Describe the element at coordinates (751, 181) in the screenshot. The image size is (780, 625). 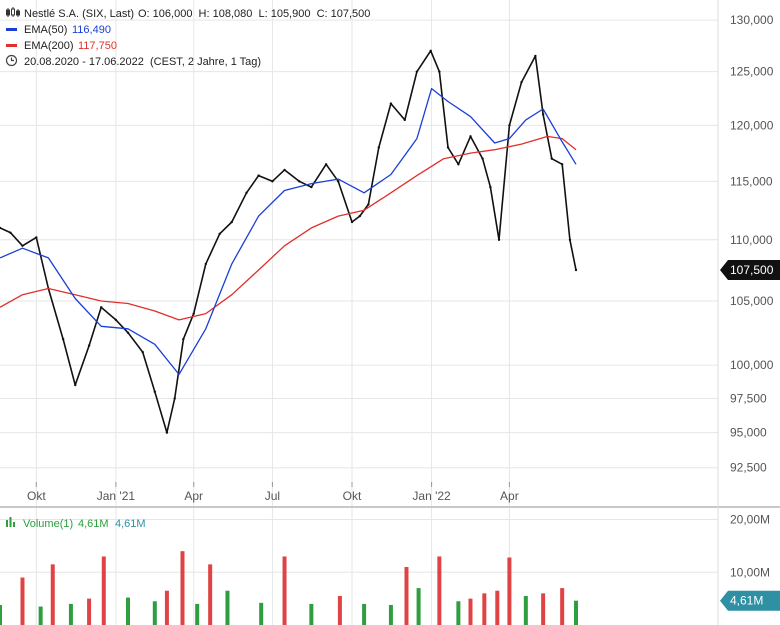
I see `y-tick-label: 115,000` at that location.